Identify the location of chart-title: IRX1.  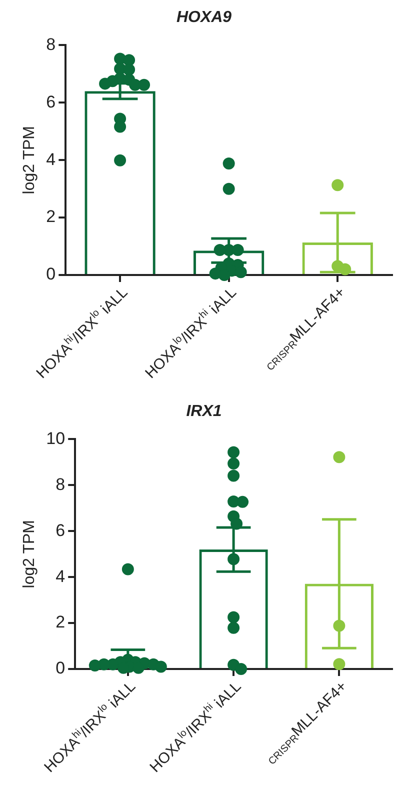
(204, 411).